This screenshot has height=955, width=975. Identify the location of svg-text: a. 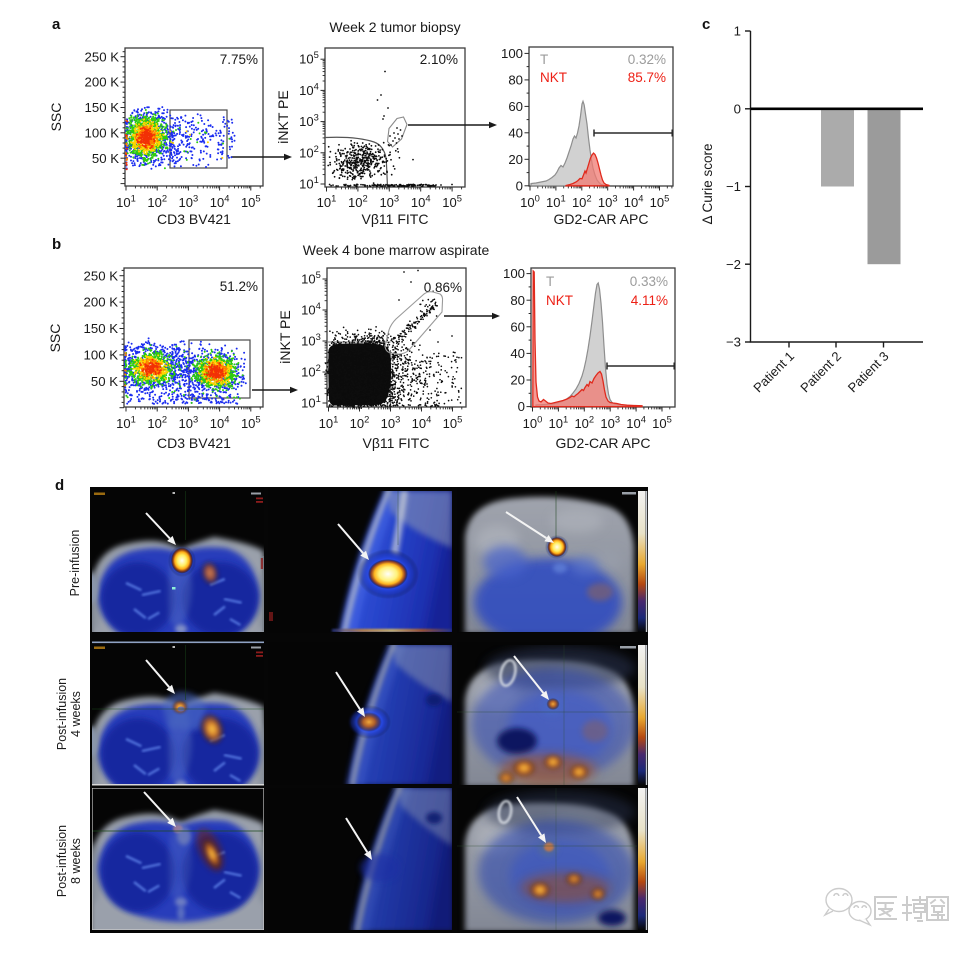
(56, 24).